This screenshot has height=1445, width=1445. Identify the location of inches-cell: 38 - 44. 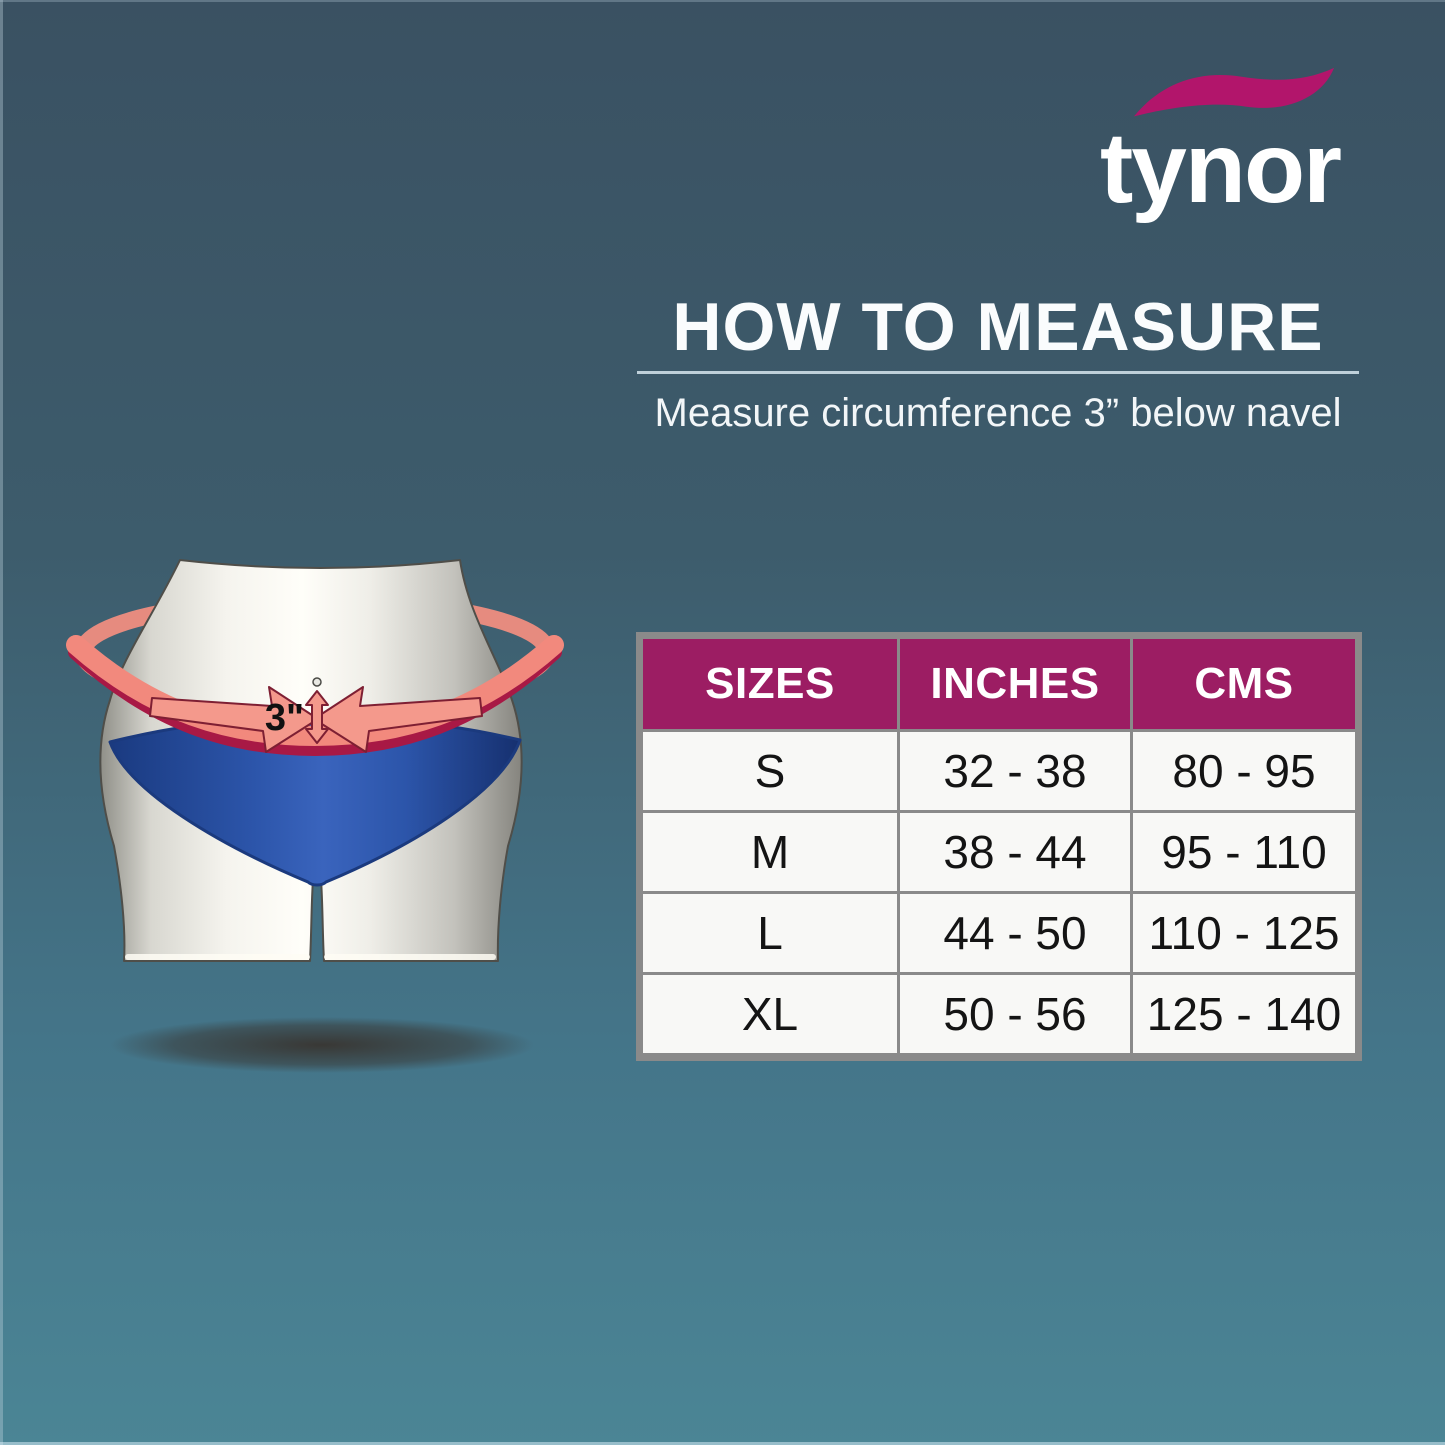
(1015, 852).